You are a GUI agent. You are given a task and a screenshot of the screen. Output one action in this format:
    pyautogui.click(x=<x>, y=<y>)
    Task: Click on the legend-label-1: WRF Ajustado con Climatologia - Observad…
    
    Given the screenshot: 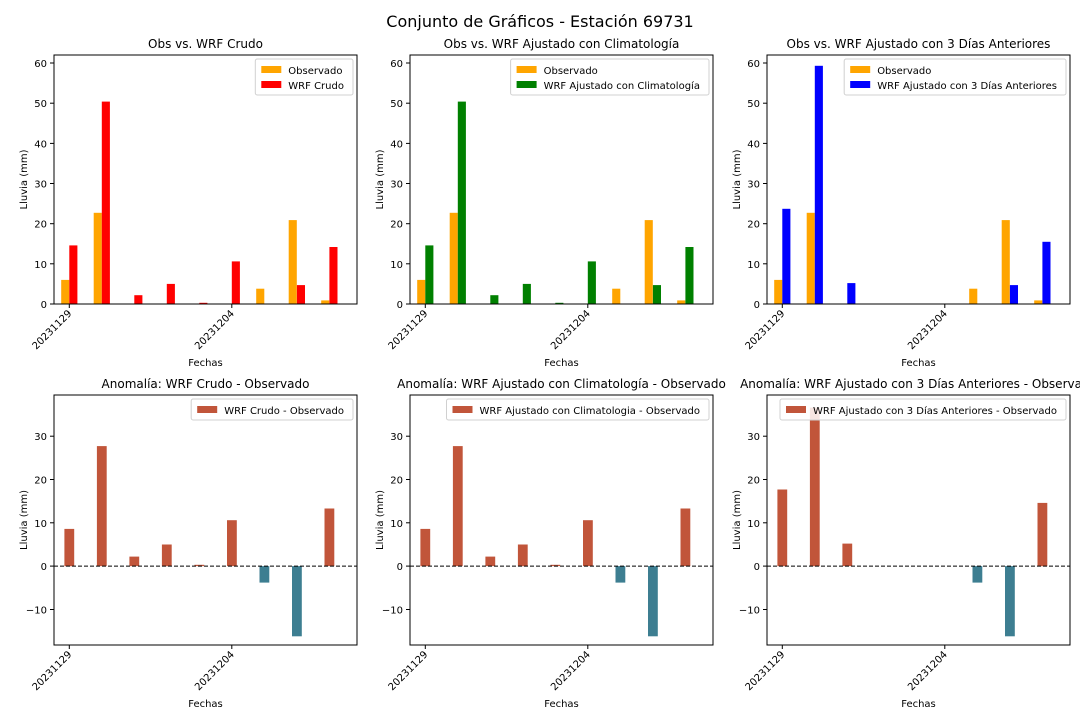 What is the action you would take?
    pyautogui.click(x=590, y=411)
    